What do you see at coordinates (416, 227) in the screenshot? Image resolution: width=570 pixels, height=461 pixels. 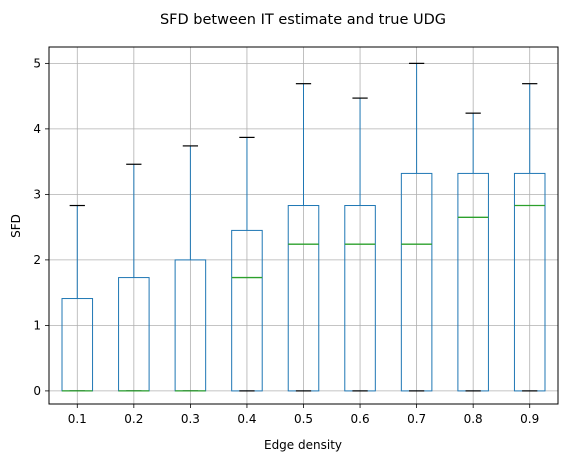 I see `box-0.7` at bounding box center [416, 227].